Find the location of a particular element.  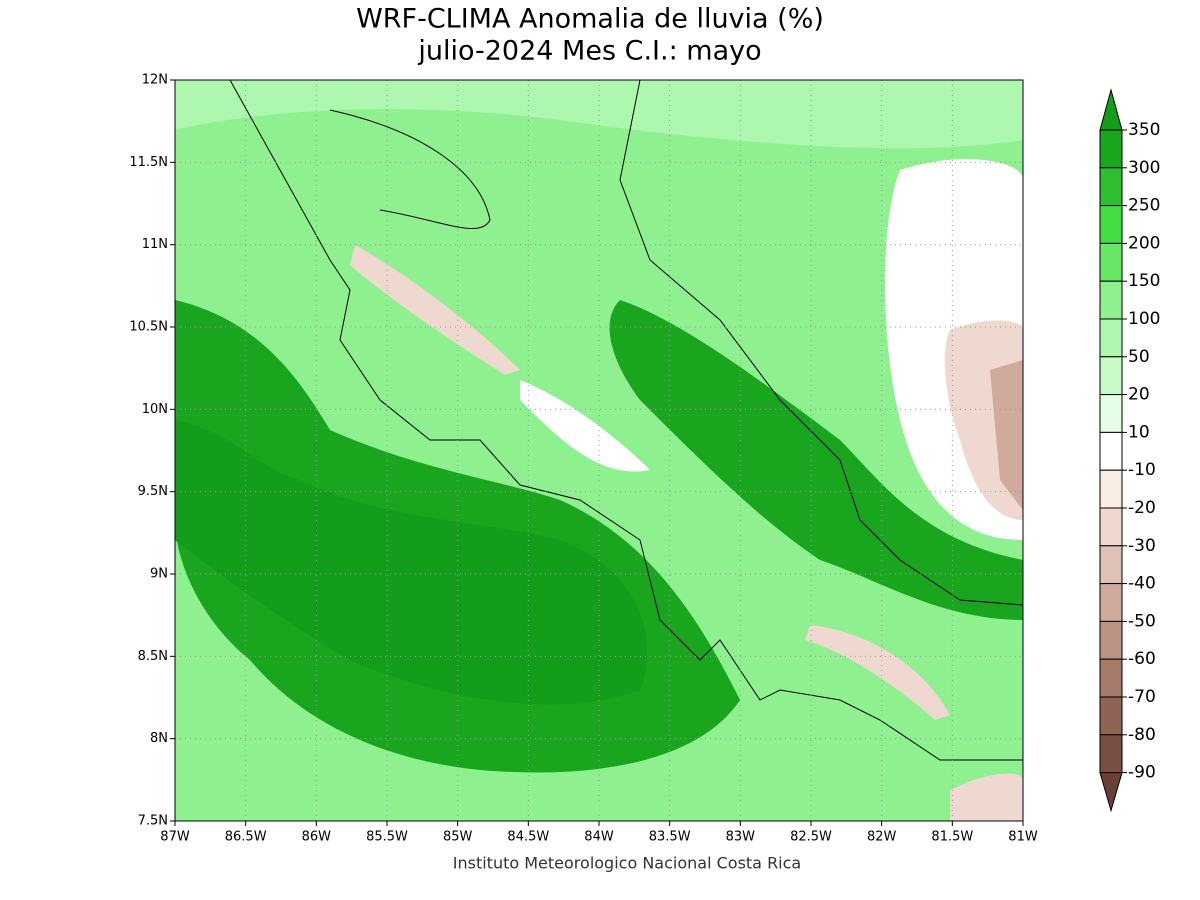

x-tick-label: 82W is located at coordinates (882, 837).